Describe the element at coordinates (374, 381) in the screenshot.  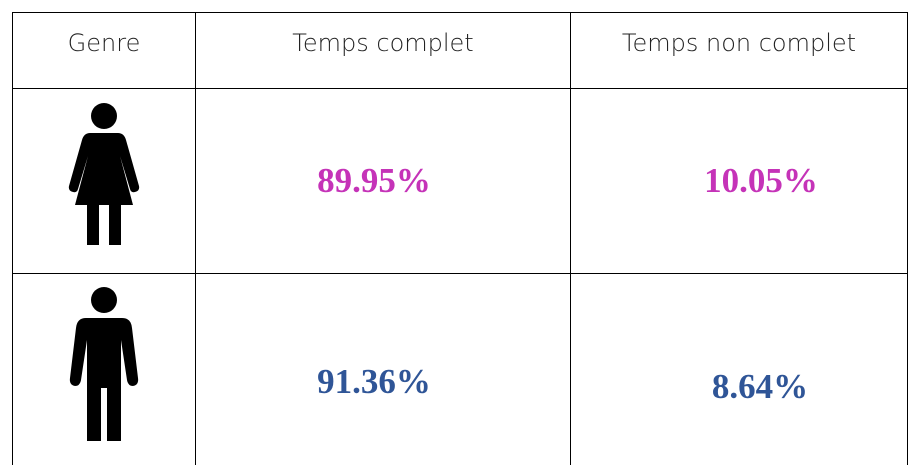
I see `value-cell: 91.36%` at that location.